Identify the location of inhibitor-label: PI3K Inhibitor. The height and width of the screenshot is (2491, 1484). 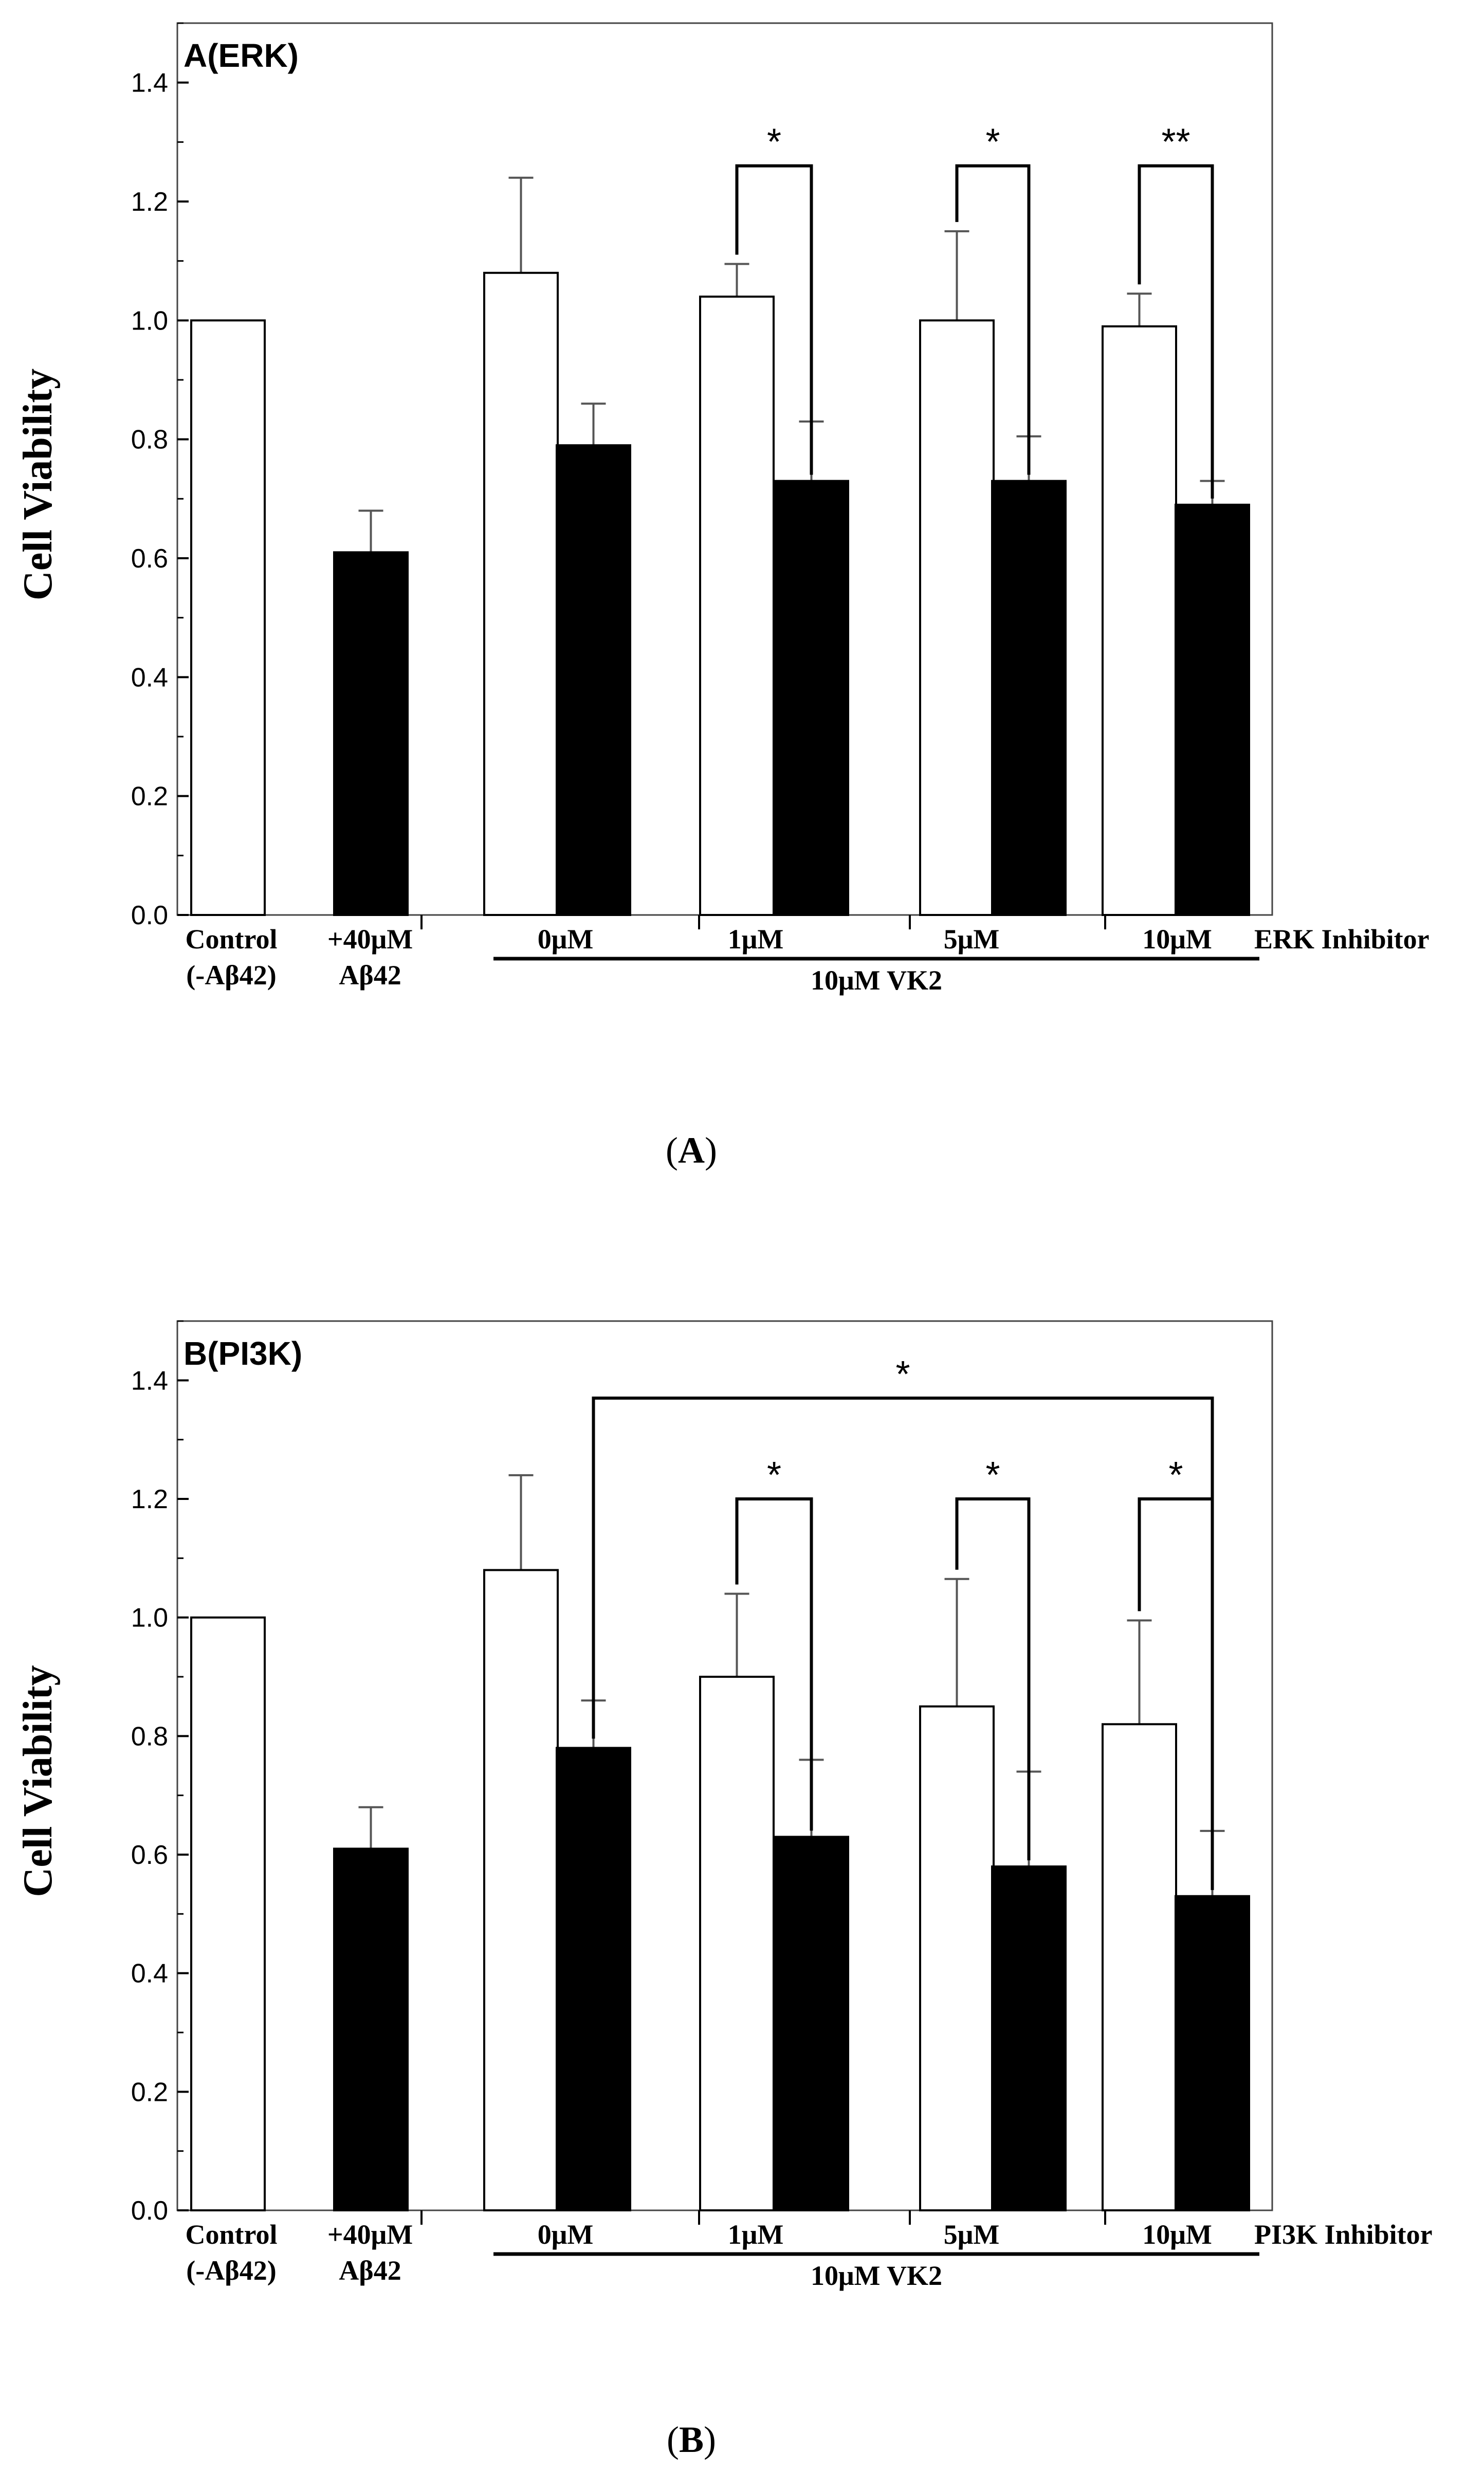
(1343, 2234).